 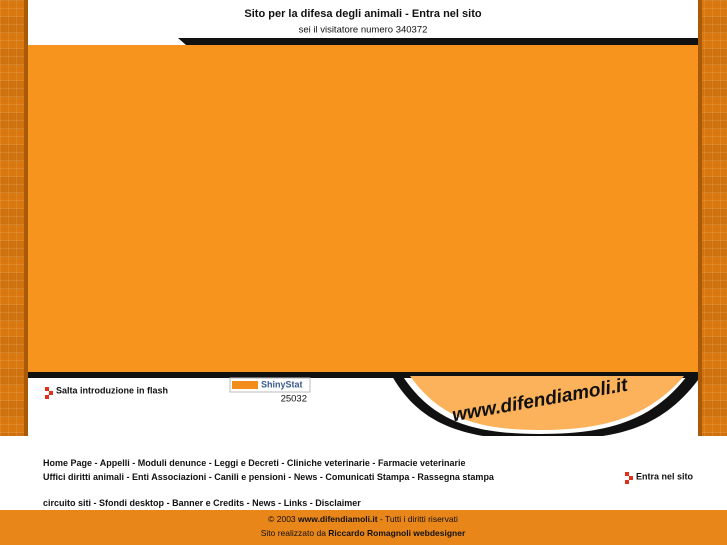 I want to click on enter-link: Entra nel sito, so click(x=665, y=476).